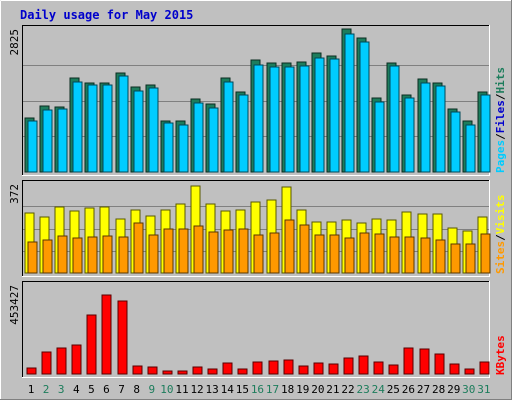  Describe the element at coordinates (121, 389) in the screenshot. I see `x-tick-label: 7` at that location.